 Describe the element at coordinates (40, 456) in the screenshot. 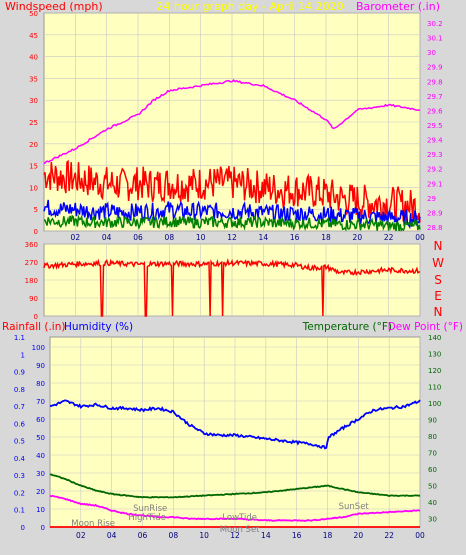

I see `humidity-tick-label: 40` at that location.